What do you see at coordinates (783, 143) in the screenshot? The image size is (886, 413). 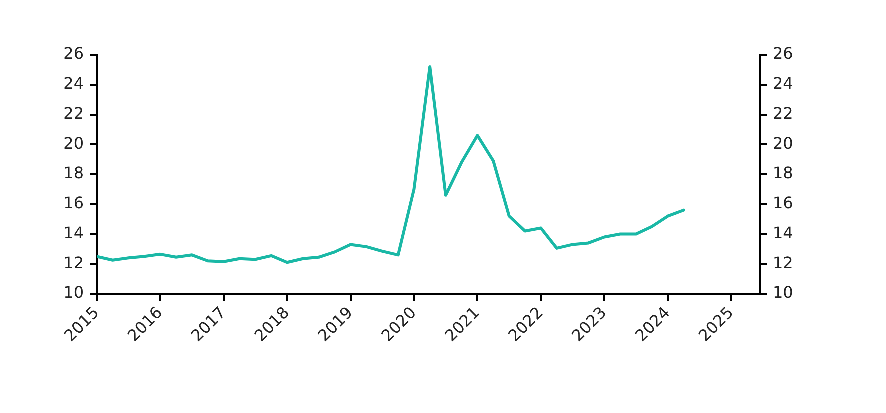 I see `y2-tick-label: 20` at bounding box center [783, 143].